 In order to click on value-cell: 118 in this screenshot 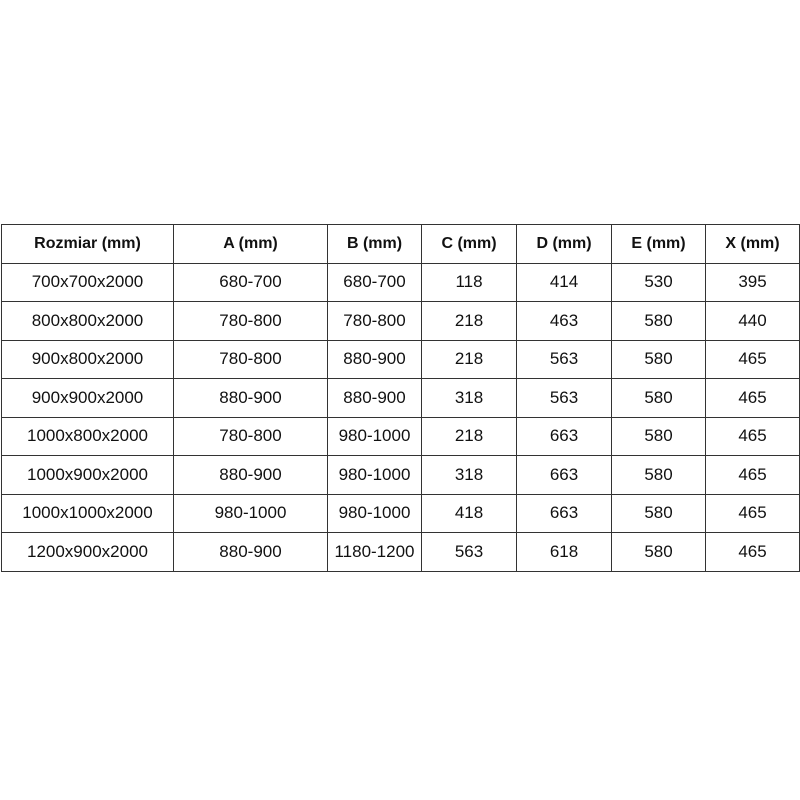, I will do `click(469, 282)`.